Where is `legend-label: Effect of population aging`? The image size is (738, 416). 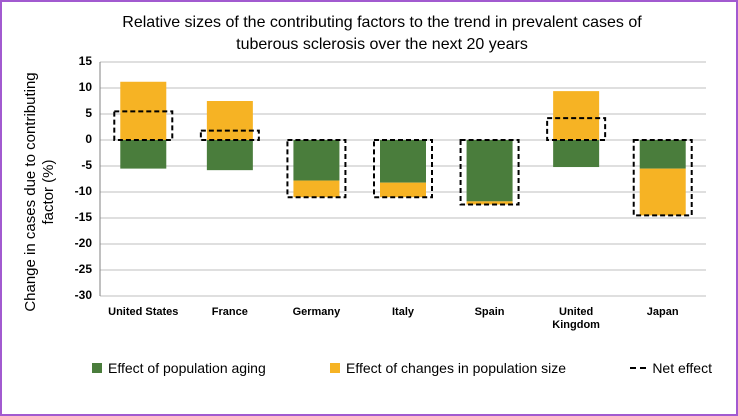
legend-label: Effect of population aging is located at coordinates (187, 368).